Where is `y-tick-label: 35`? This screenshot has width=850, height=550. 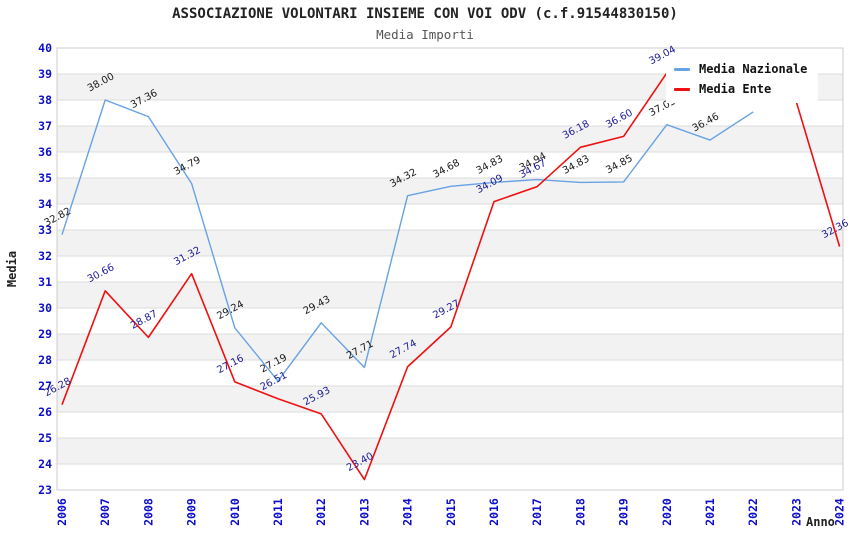 y-tick-label: 35 is located at coordinates (45, 178).